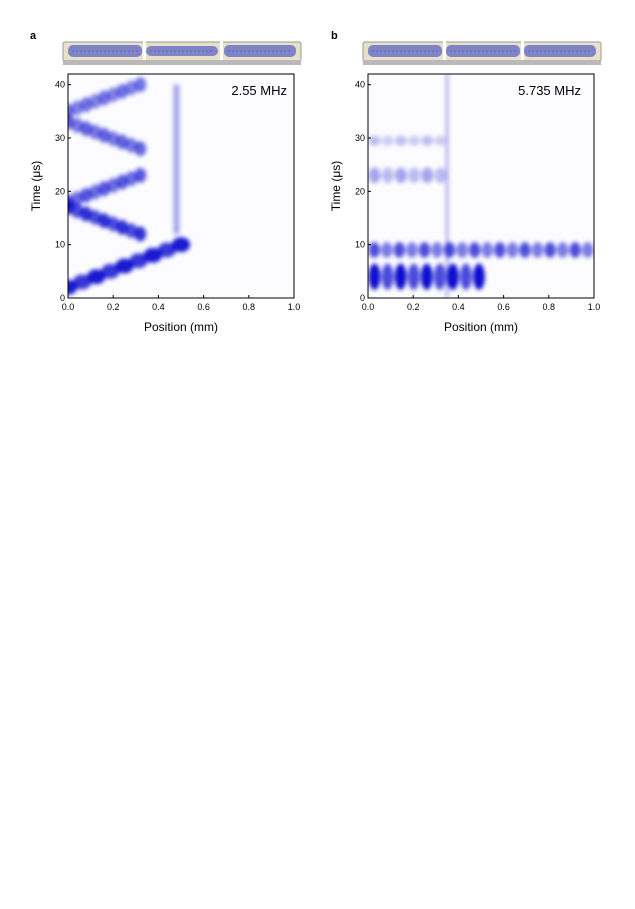 The image size is (635, 909). What do you see at coordinates (249, 307) in the screenshot?
I see `xtick-label-a: 0.8` at bounding box center [249, 307].